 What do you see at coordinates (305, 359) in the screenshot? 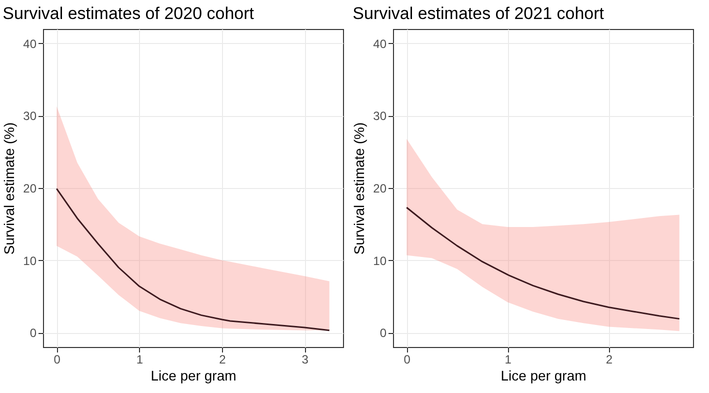
I see `x-tick-label: 3` at bounding box center [305, 359].